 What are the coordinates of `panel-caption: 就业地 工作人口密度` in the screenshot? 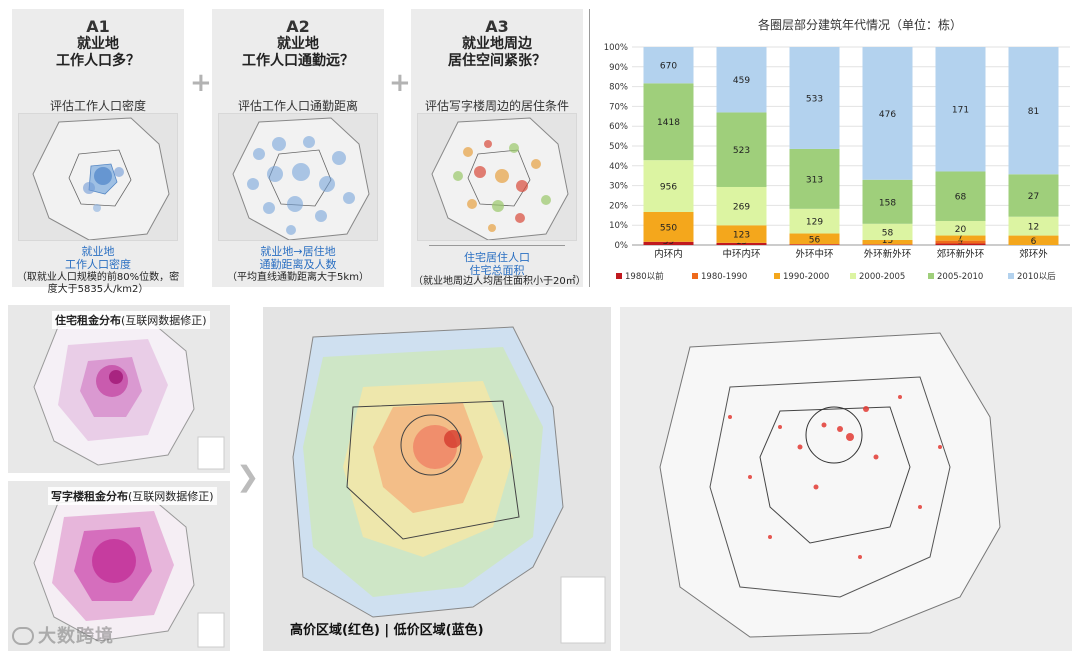 It's located at (98, 258).